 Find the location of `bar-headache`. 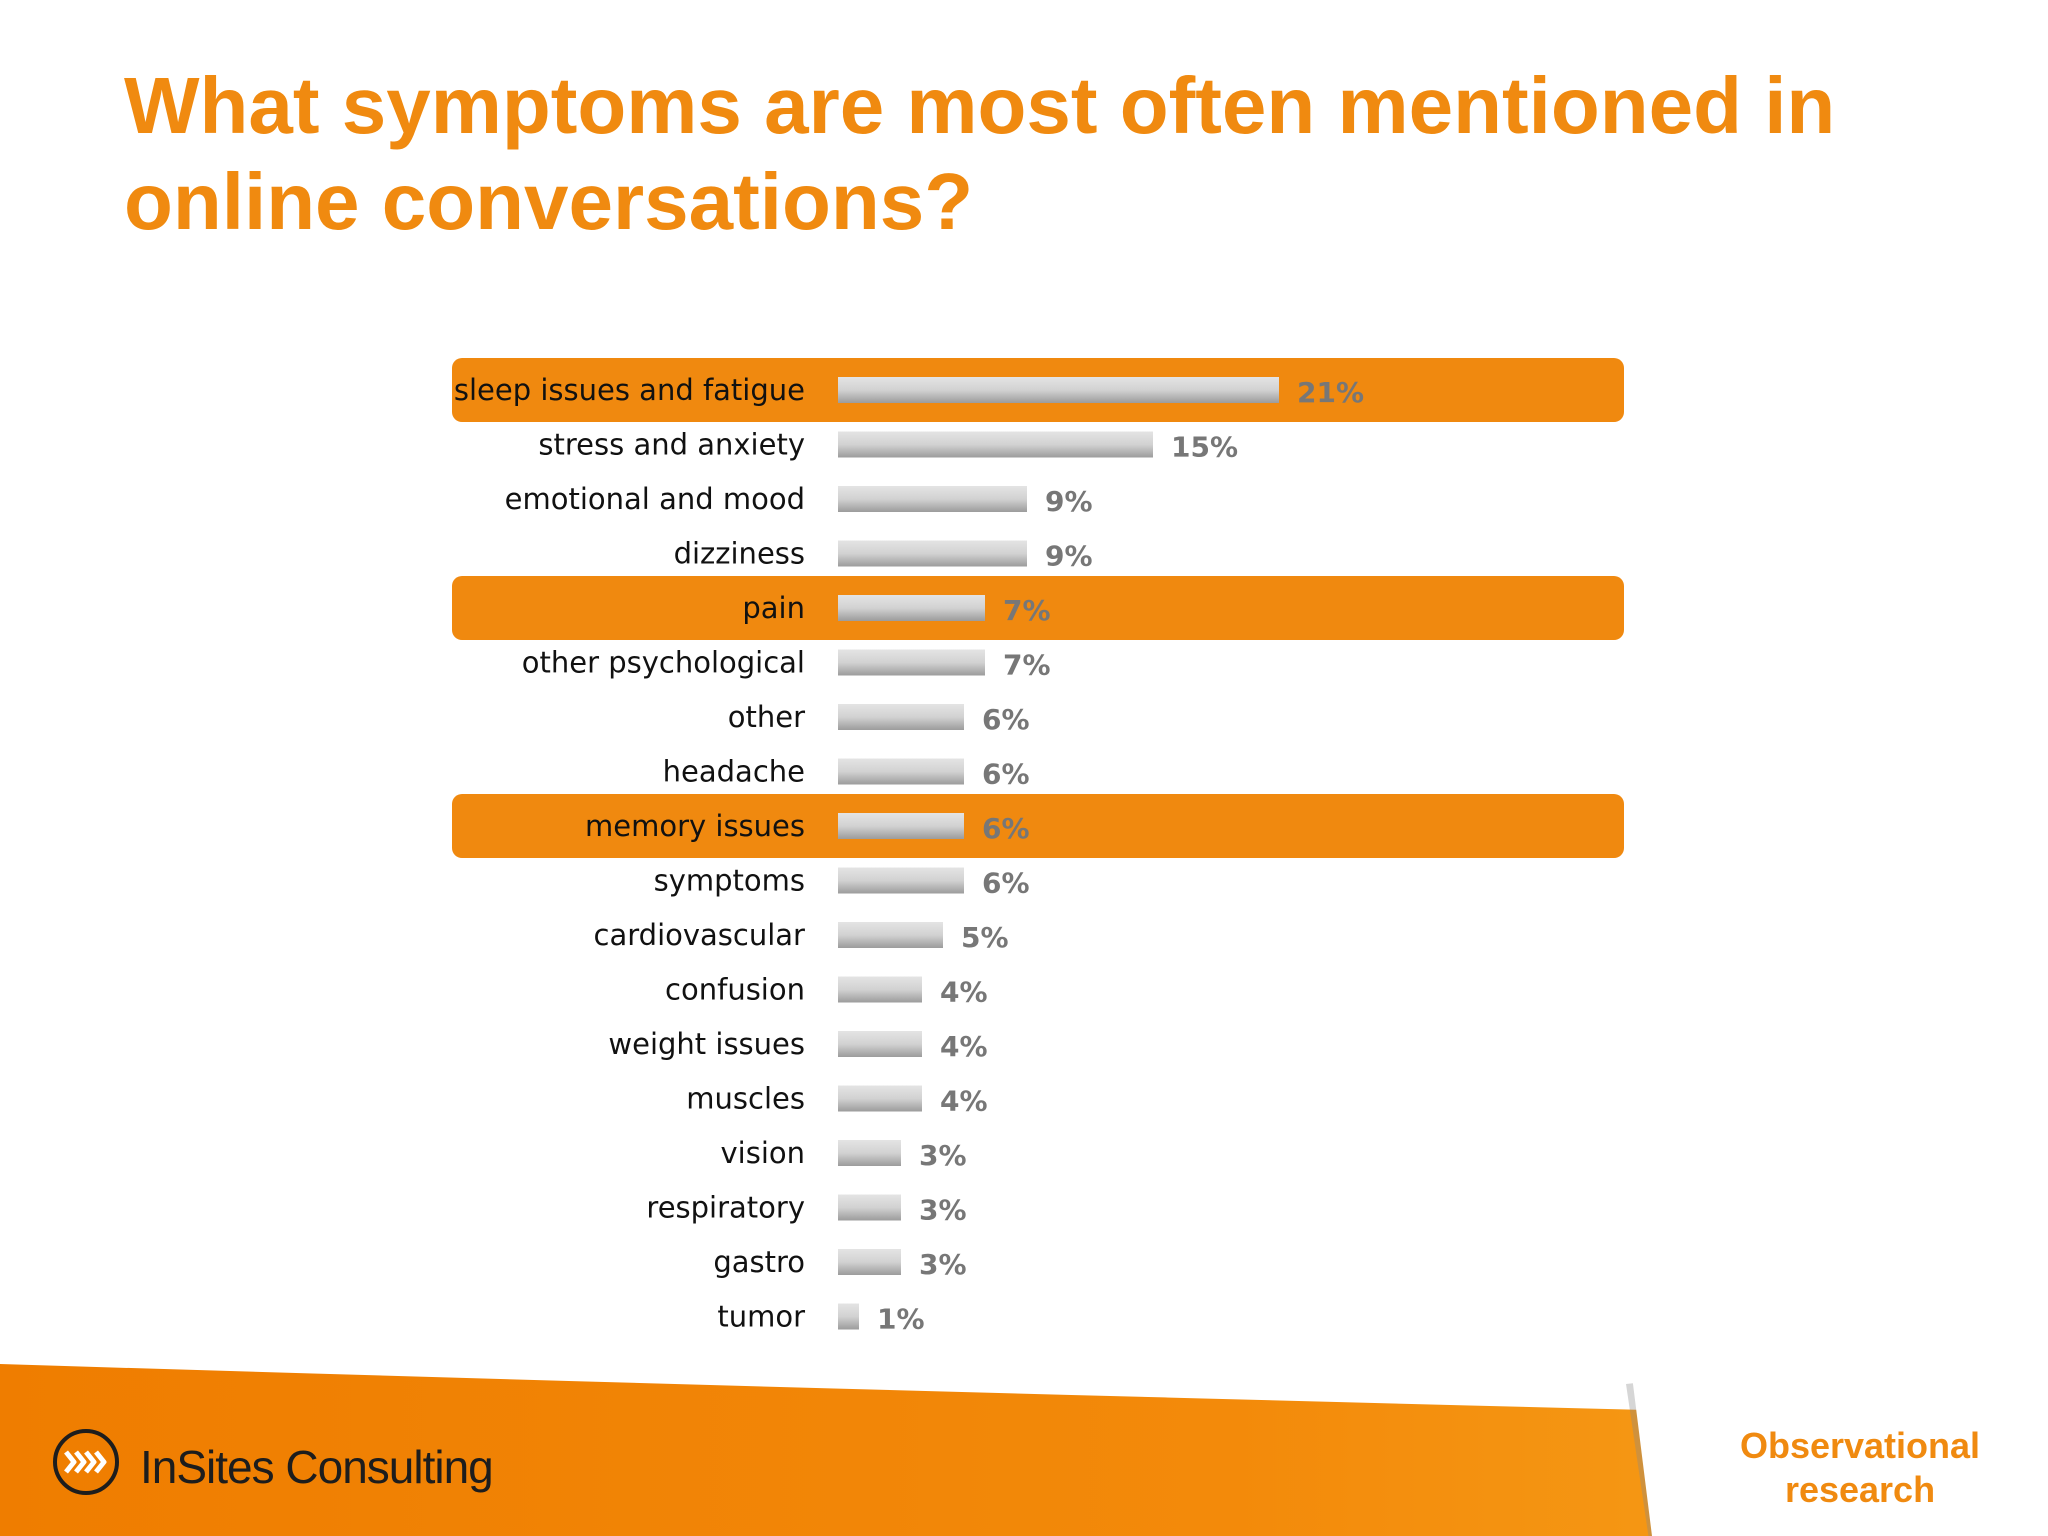

bar-headache is located at coordinates (901, 771).